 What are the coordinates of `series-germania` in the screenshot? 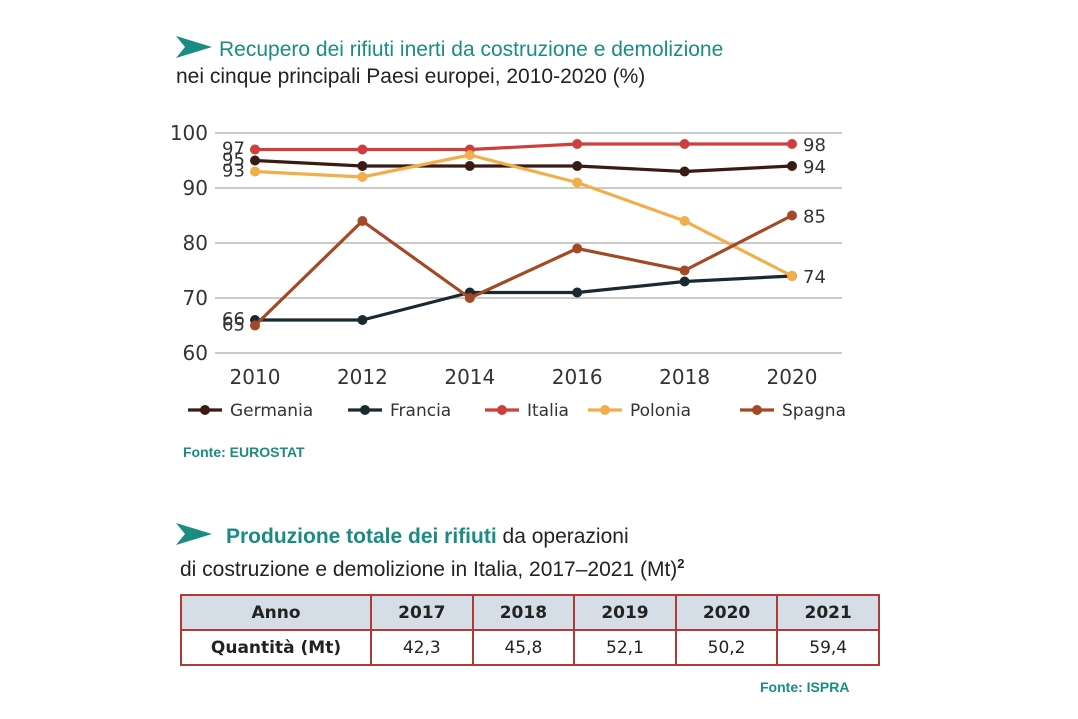 It's located at (523, 166).